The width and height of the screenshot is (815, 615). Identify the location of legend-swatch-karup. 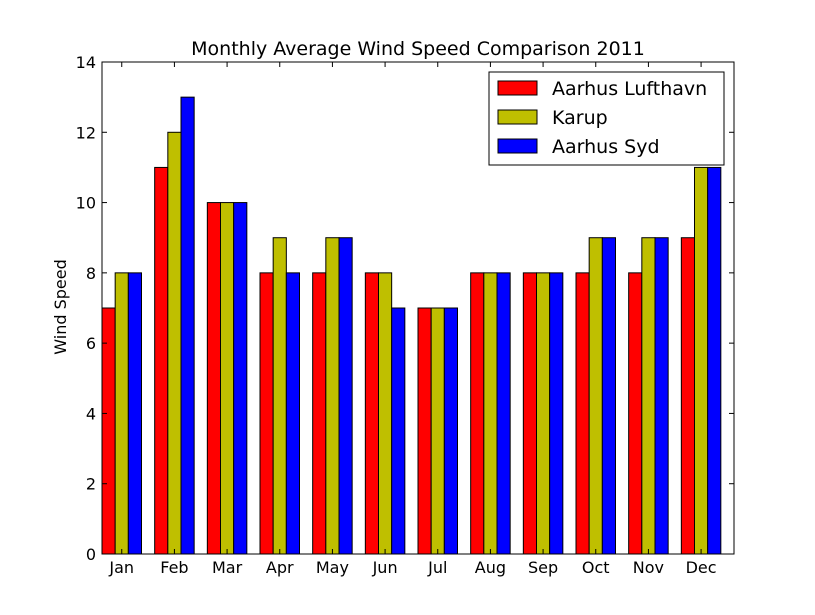
(517, 117).